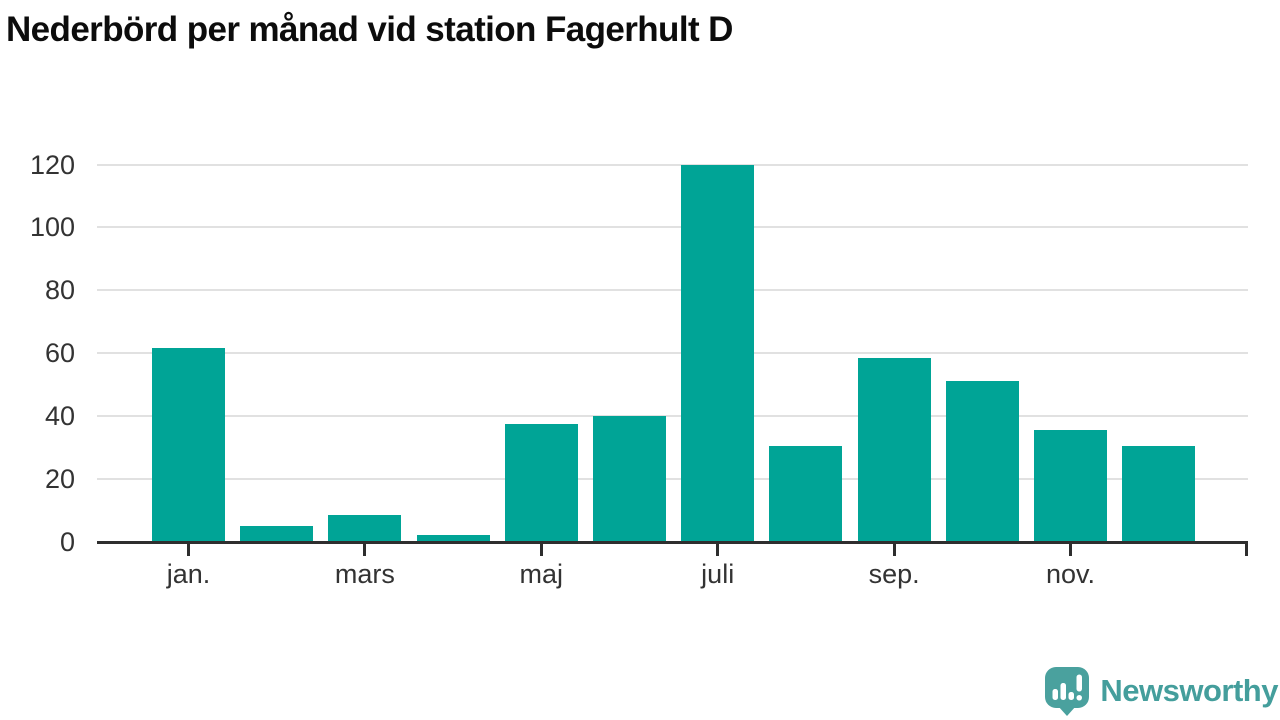 The width and height of the screenshot is (1280, 720). What do you see at coordinates (541, 482) in the screenshot?
I see `bar-maj` at bounding box center [541, 482].